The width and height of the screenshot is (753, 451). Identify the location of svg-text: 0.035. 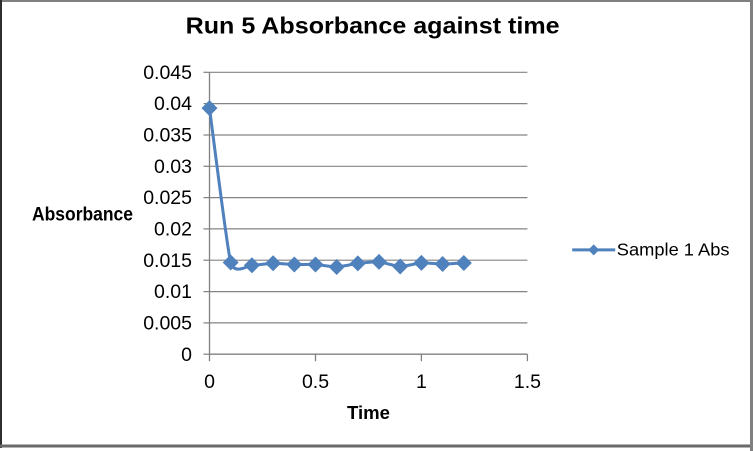
(167, 136).